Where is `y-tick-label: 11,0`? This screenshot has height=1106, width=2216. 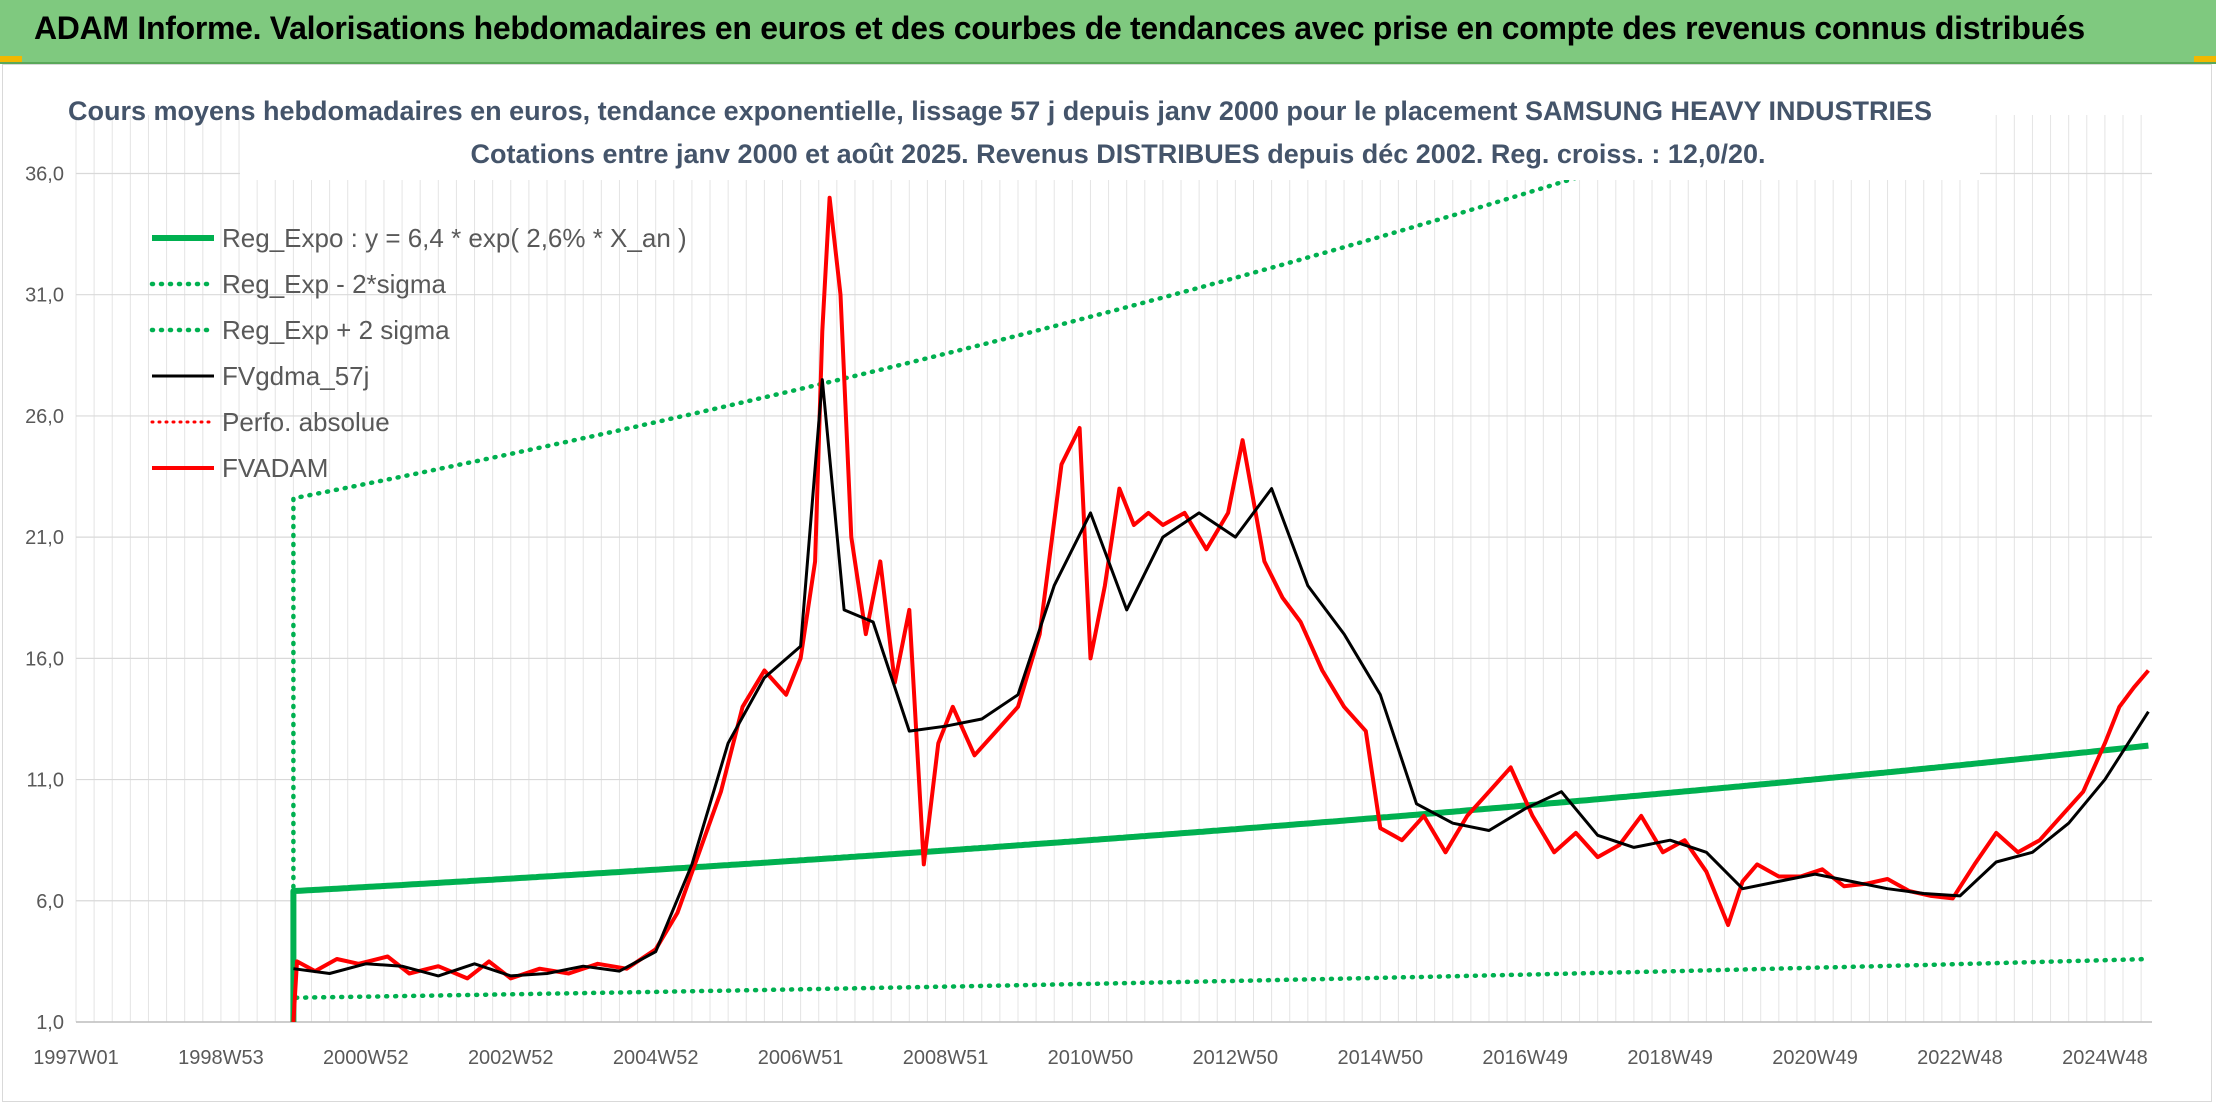
y-tick-label: 11,0 is located at coordinates (45, 781).